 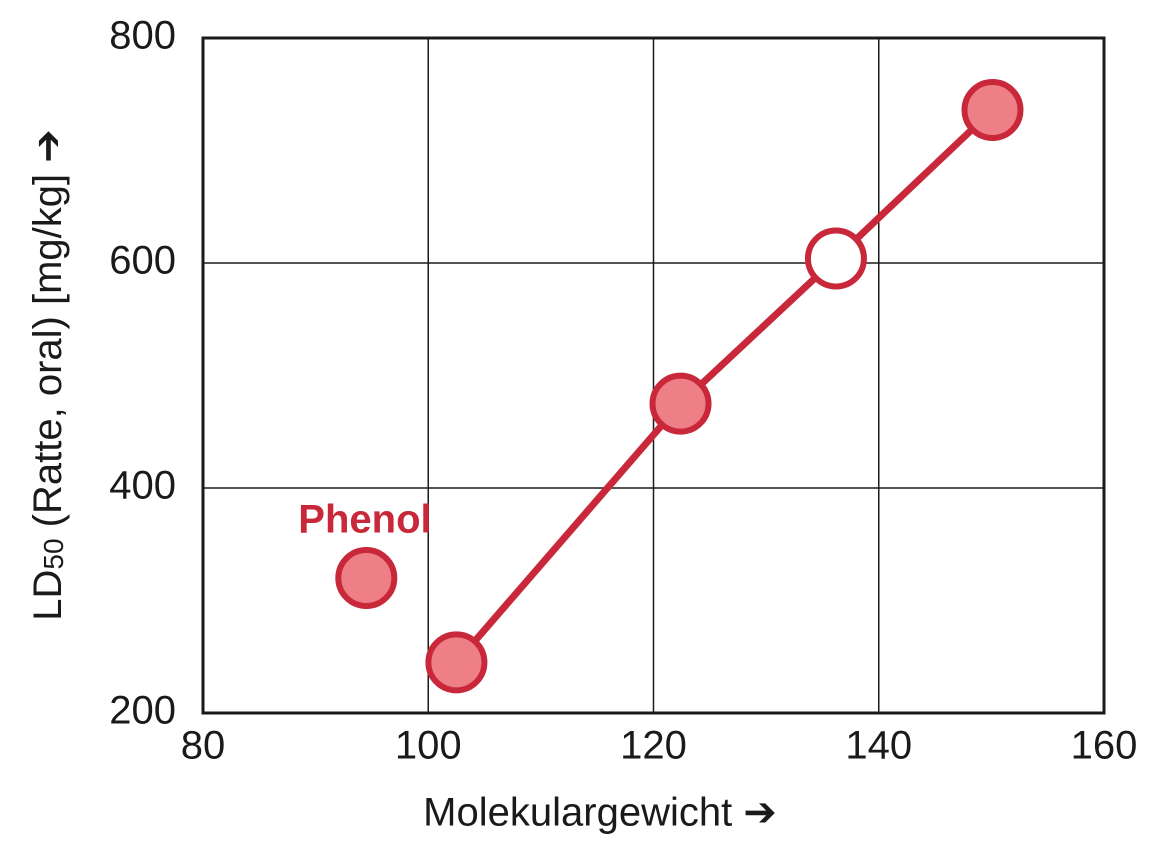 What do you see at coordinates (48, 333) in the screenshot?
I see `y-label-rest: (Ratte, oral) [mg/kg] ➔` at bounding box center [48, 333].